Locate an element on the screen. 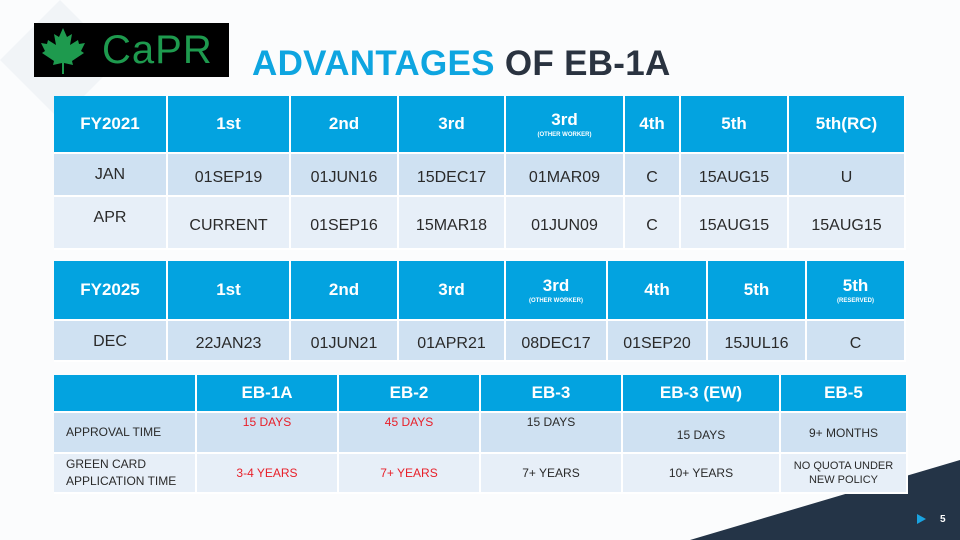 Image resolution: width=960 pixels, height=540 pixels. column-header: FY2025 is located at coordinates (111, 291).